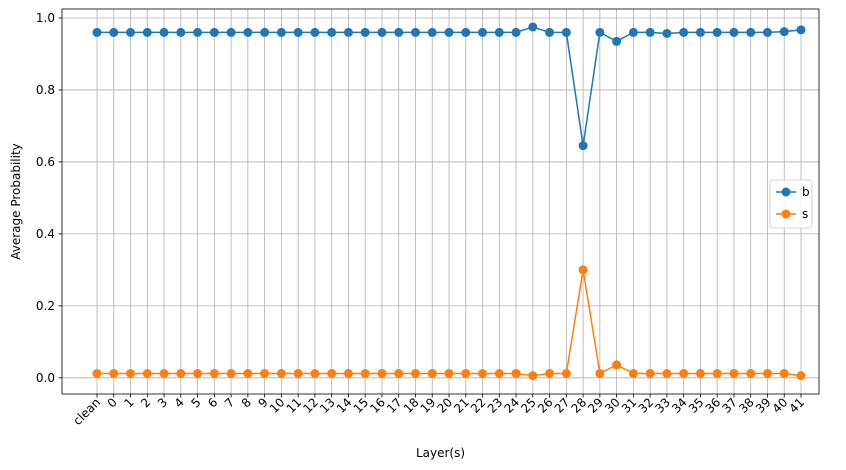  Describe the element at coordinates (49, 198) in the screenshot. I see `y-axis-ticks: 0.0 0.2 0.4 0.6 0.8 1.0` at that location.